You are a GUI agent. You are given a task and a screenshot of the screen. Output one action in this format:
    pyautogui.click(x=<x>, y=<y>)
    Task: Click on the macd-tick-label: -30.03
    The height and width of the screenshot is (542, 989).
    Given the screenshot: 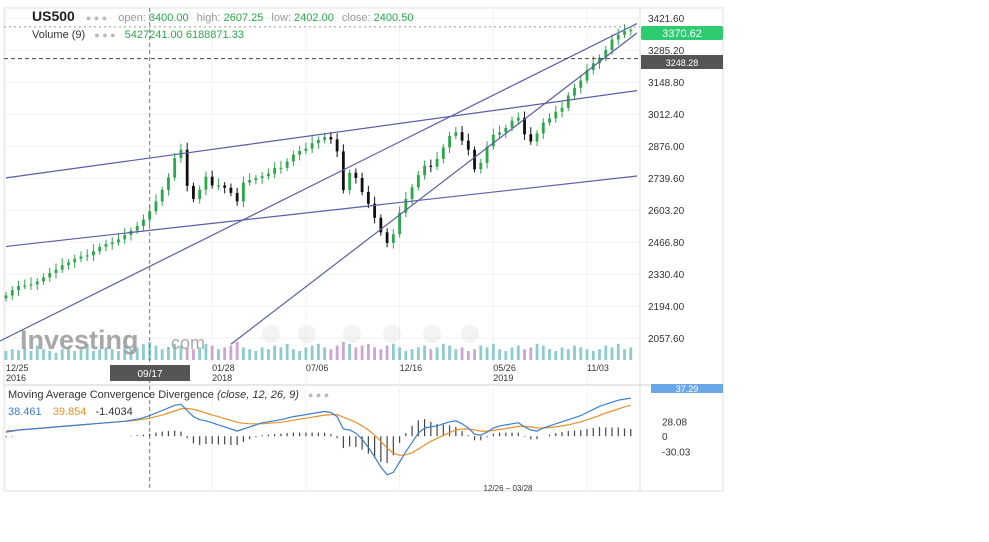 What is the action you would take?
    pyautogui.click(x=676, y=453)
    